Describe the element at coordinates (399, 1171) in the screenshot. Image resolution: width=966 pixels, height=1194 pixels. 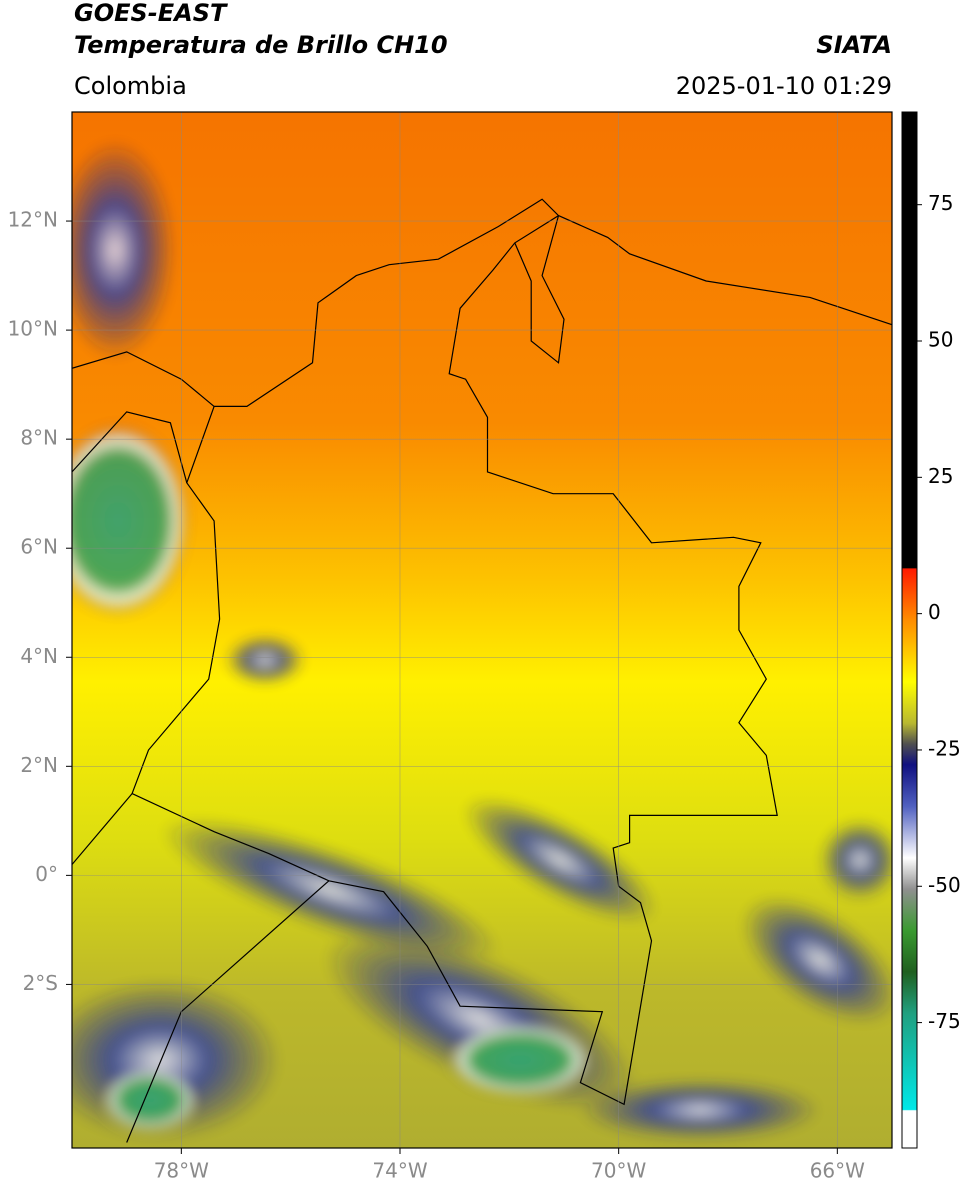
I see `x-tick-label: 74°W` at that location.